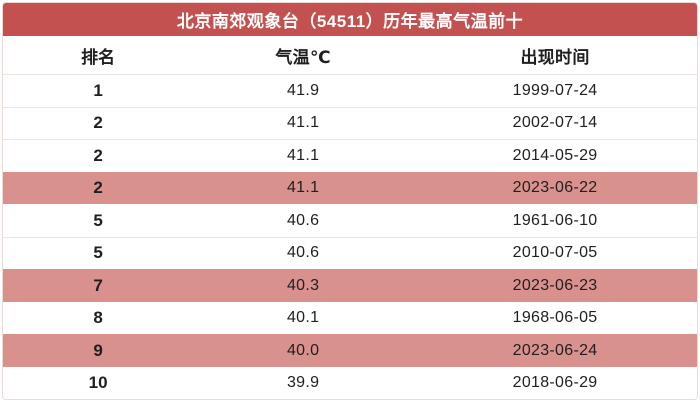  I want to click on cell-temperature: 39.9, so click(303, 383).